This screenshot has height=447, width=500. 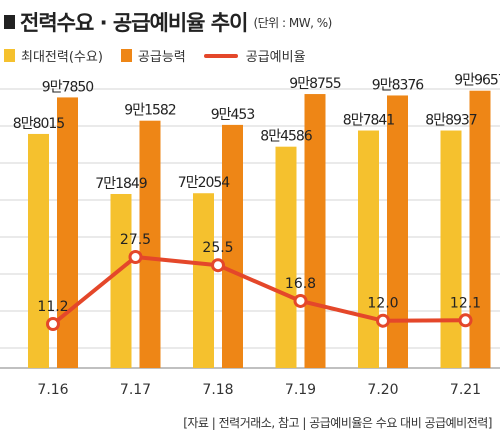 What do you see at coordinates (121, 184) in the screenshot?
I see `demand-value-label: 7만1849` at bounding box center [121, 184].